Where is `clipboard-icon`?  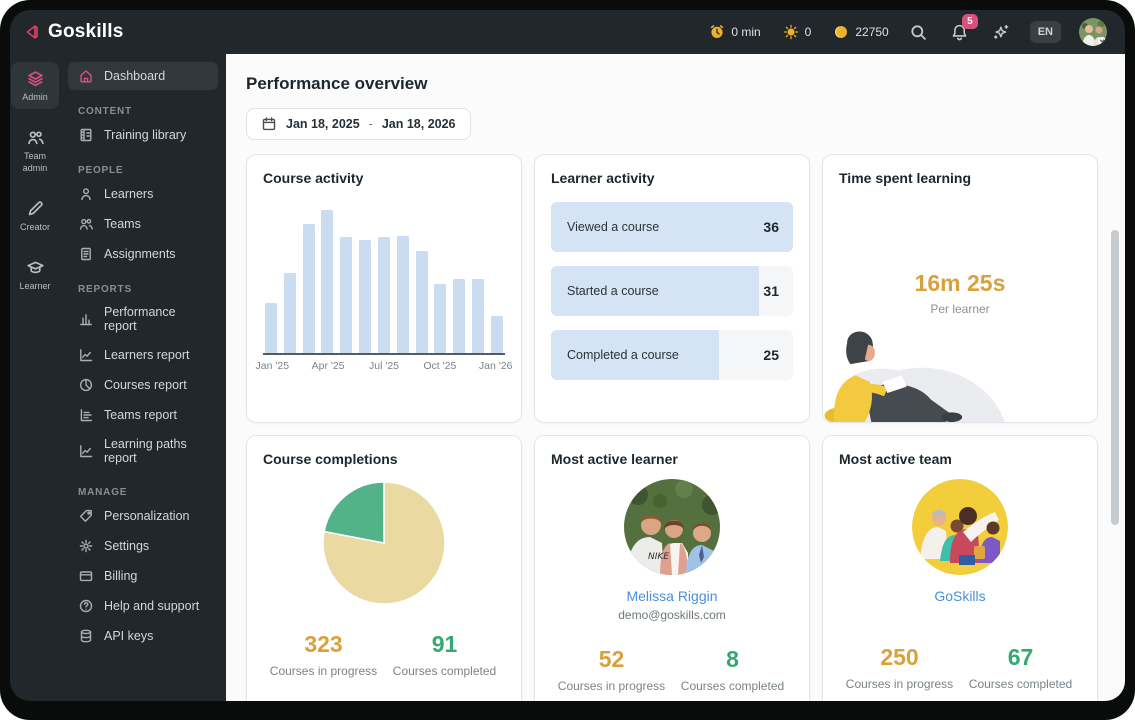 clipboard-icon is located at coordinates (86, 254).